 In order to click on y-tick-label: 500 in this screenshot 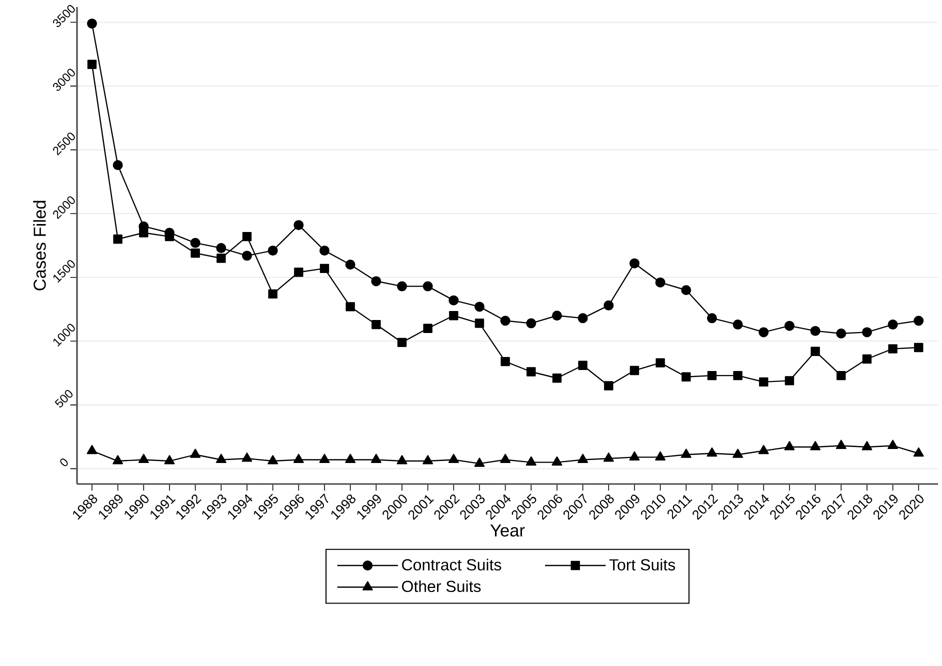, I will do `click(63, 399)`.